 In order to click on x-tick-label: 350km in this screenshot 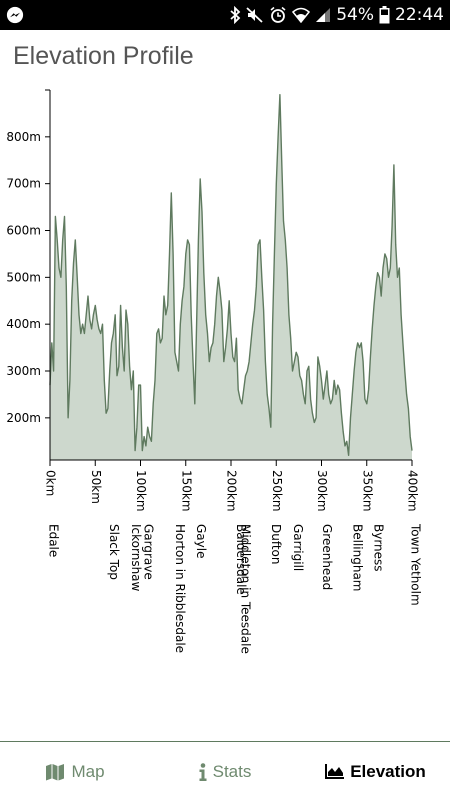, I will do `click(367, 491)`.